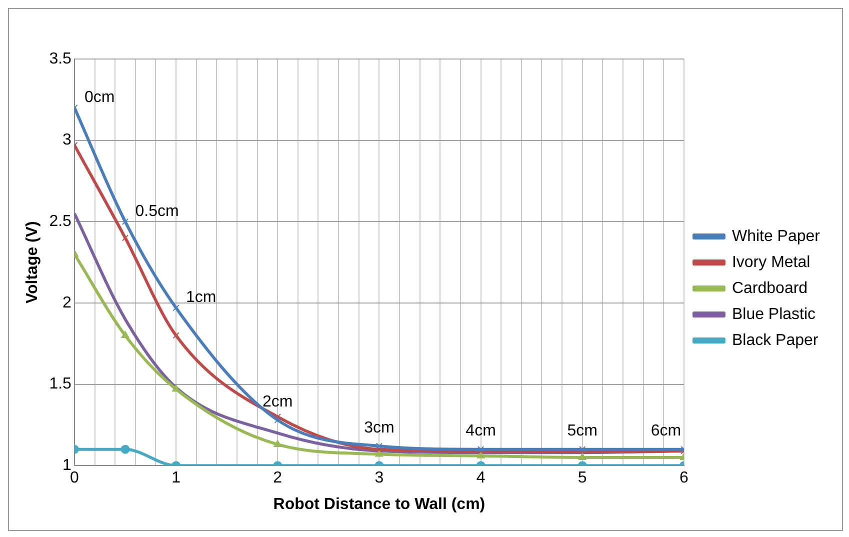 The width and height of the screenshot is (849, 537). Describe the element at coordinates (67, 303) in the screenshot. I see `y-tick-label: 2` at that location.